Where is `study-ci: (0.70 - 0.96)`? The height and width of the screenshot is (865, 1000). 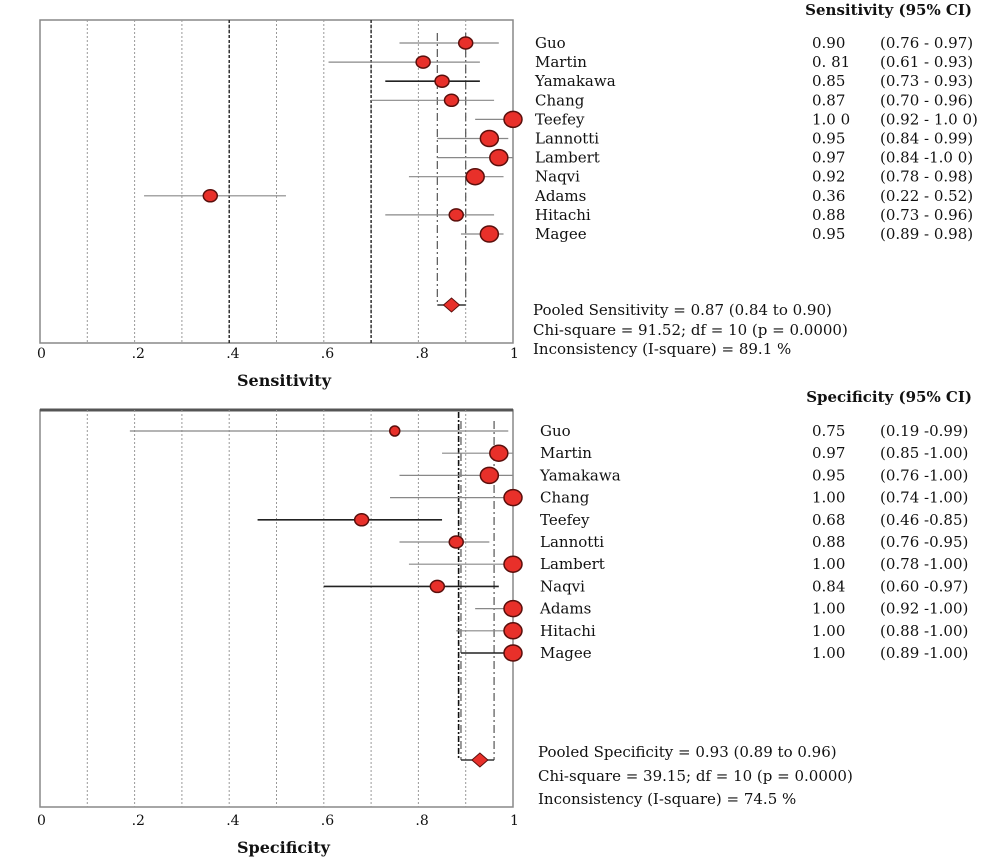 study-ci: (0.70 - 0.96) is located at coordinates (926, 100).